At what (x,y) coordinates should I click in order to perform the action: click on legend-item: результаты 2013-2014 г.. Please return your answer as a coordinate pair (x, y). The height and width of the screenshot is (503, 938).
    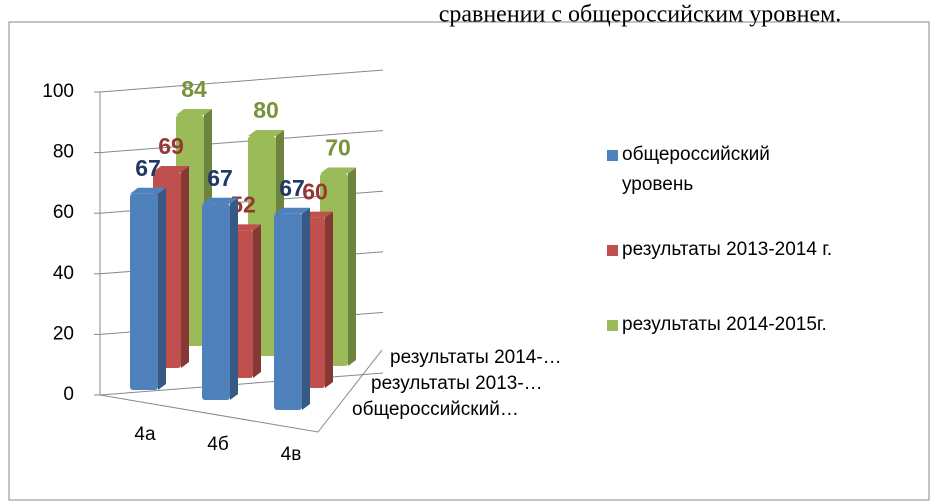
    Looking at the image, I should click on (762, 250).